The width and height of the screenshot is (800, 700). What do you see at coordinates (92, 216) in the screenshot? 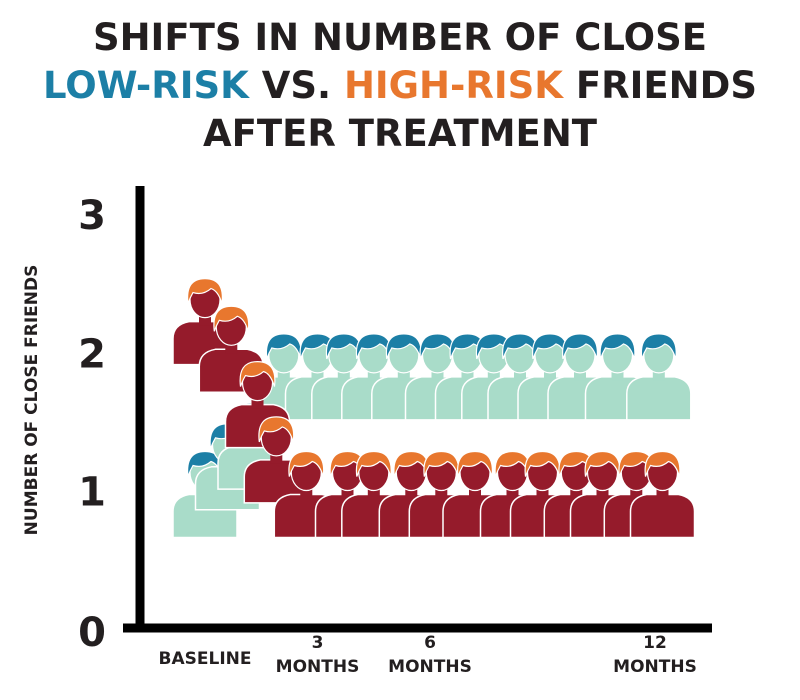
I see `y-tick-label-3: 3` at bounding box center [92, 216].